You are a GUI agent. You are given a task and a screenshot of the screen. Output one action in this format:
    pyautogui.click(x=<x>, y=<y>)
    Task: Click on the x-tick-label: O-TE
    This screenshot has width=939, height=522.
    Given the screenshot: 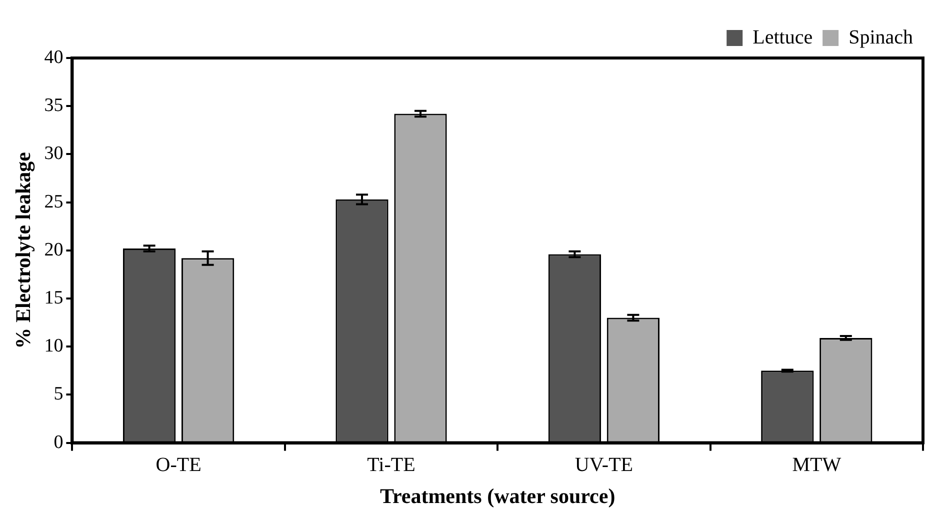 What is the action you would take?
    pyautogui.click(x=179, y=465)
    